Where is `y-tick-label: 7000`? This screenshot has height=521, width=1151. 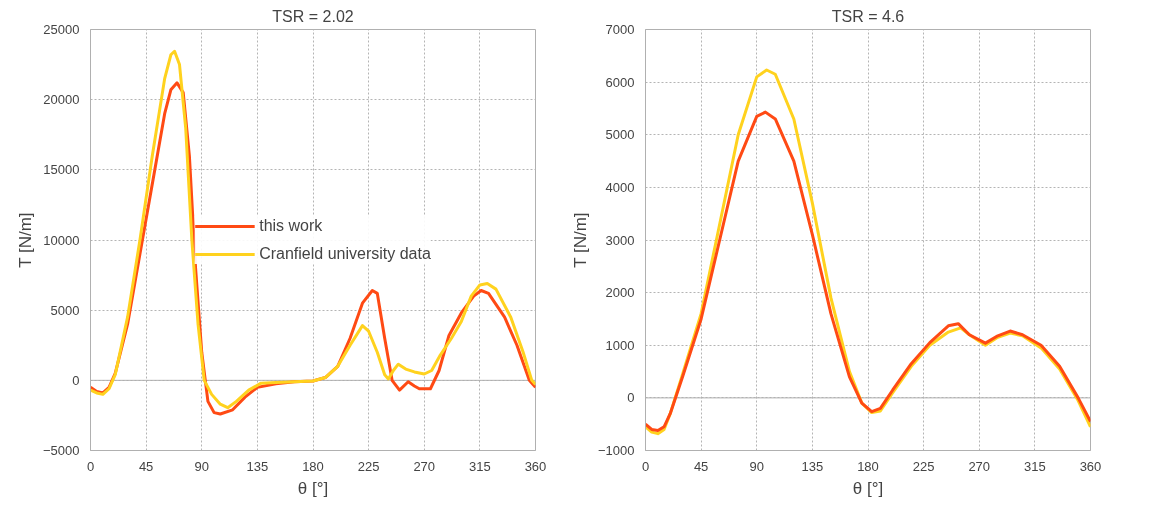 y-tick-label: 7000 is located at coordinates (620, 29).